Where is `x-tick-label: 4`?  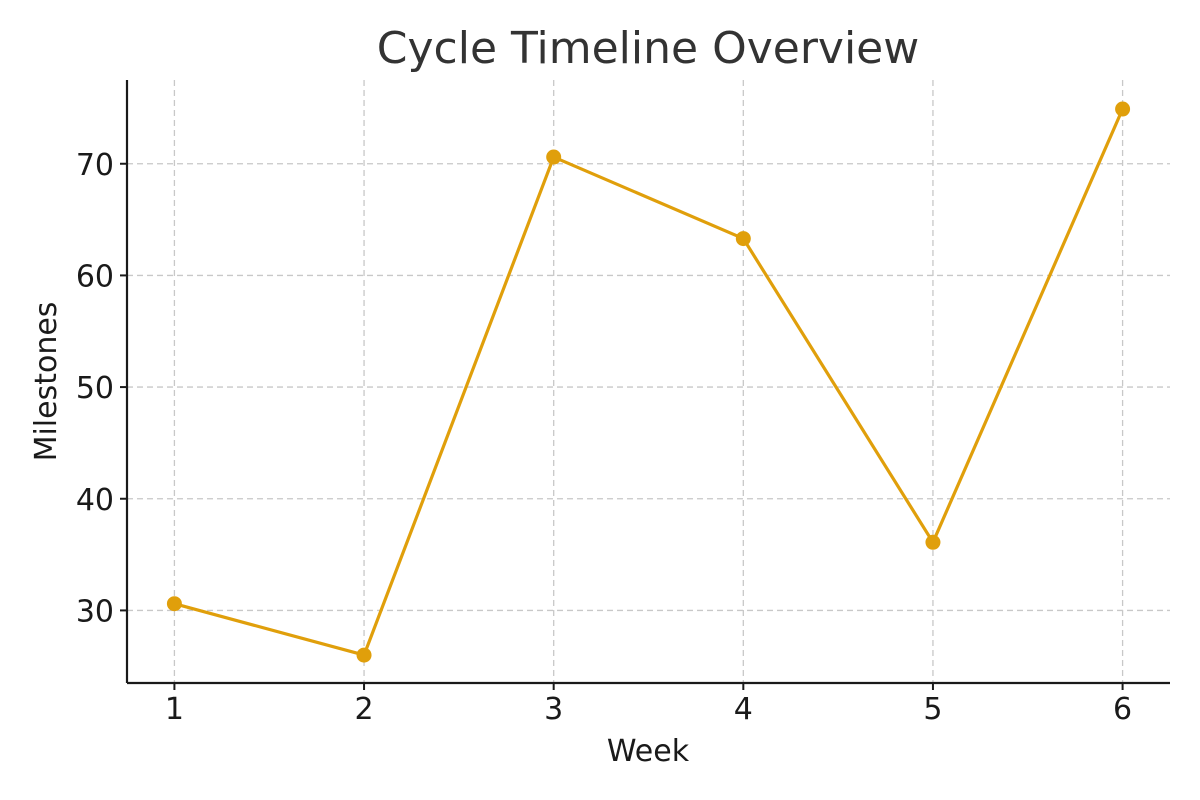 x-tick-label: 4 is located at coordinates (743, 709).